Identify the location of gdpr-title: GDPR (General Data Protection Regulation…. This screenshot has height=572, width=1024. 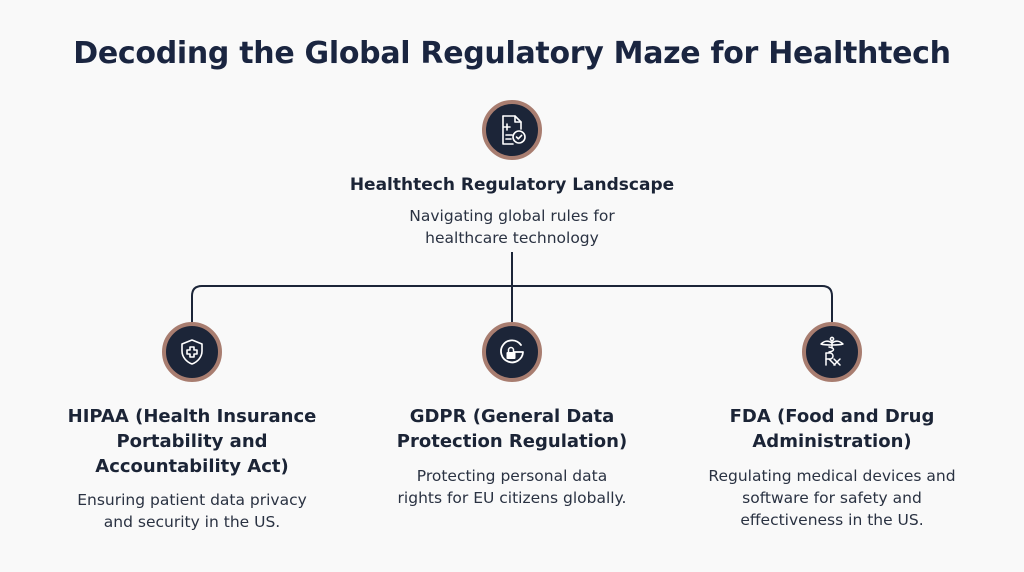
(512, 429).